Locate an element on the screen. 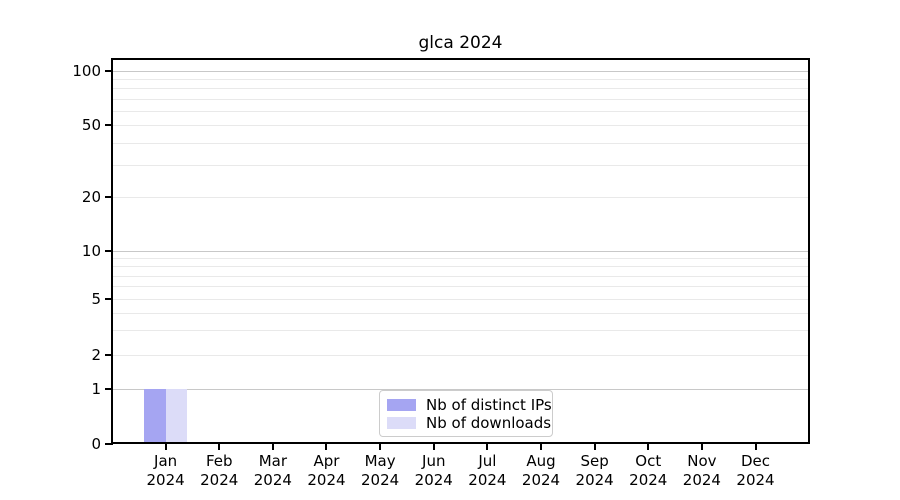 The width and height of the screenshot is (900, 500). x-tick-label: Mar 2024 is located at coordinates (272, 470).